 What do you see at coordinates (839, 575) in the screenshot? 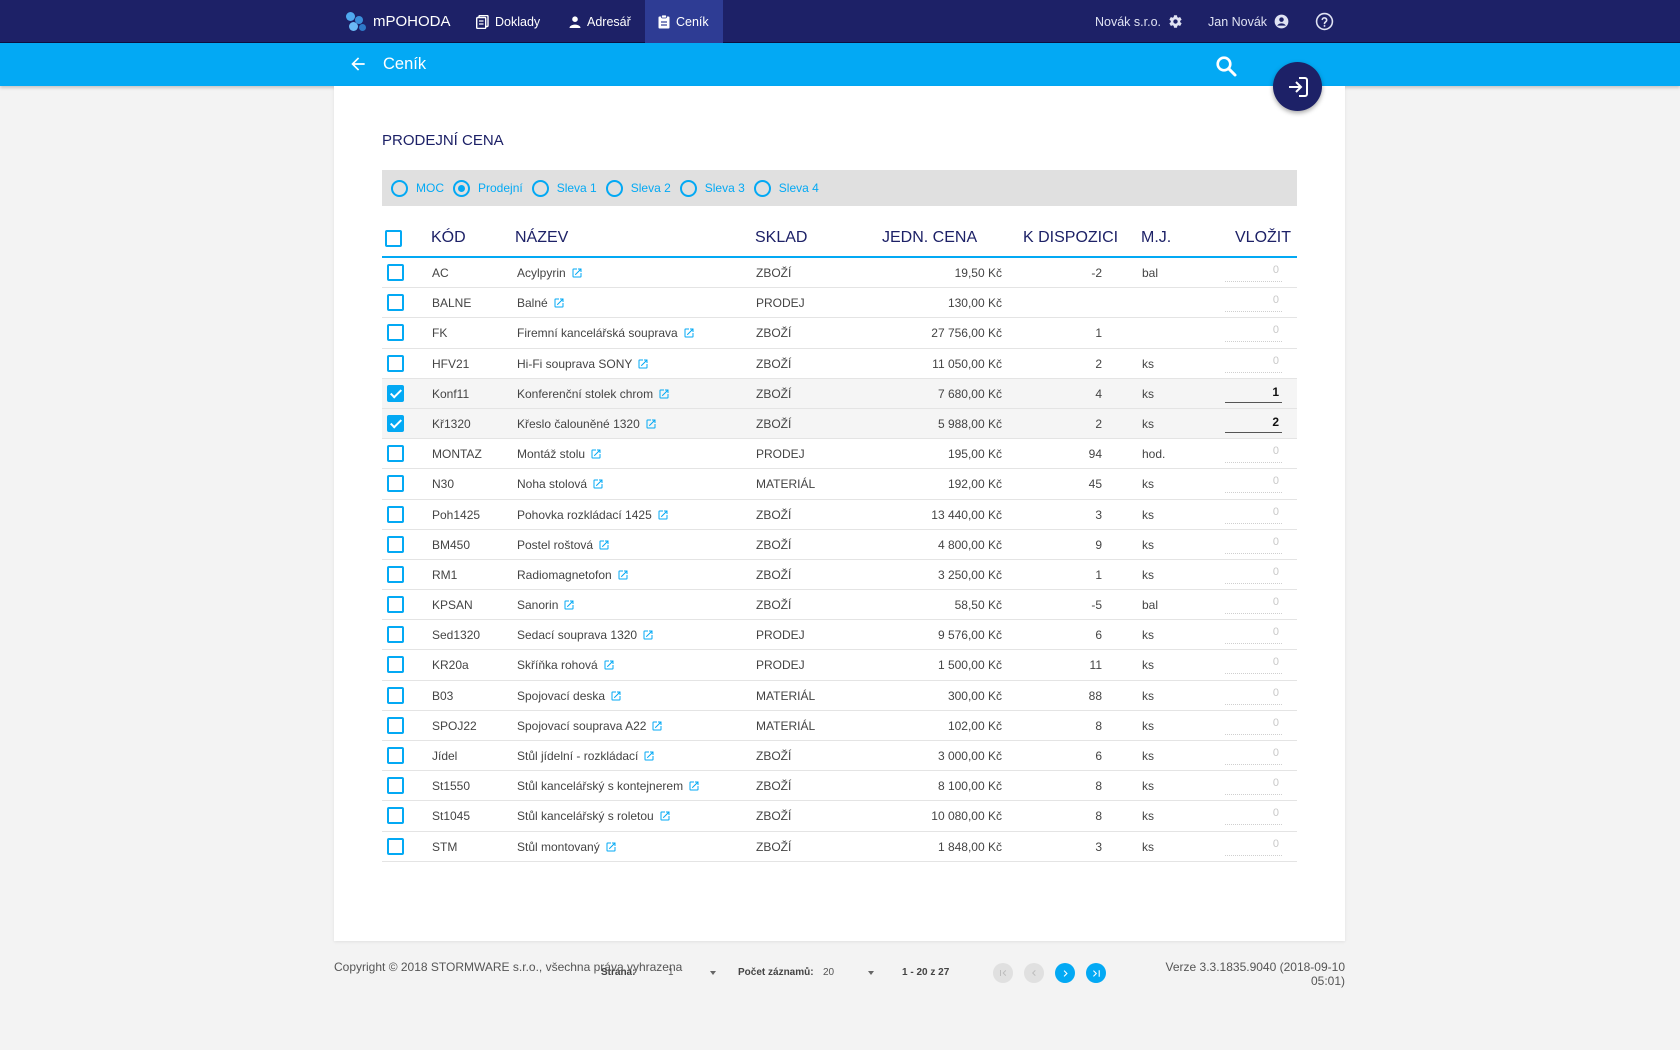
I see `table-row: RM1 Radiomagnetofon ZBOŽÍ 3 250,00 Kč 1 ks 0` at bounding box center [839, 575].